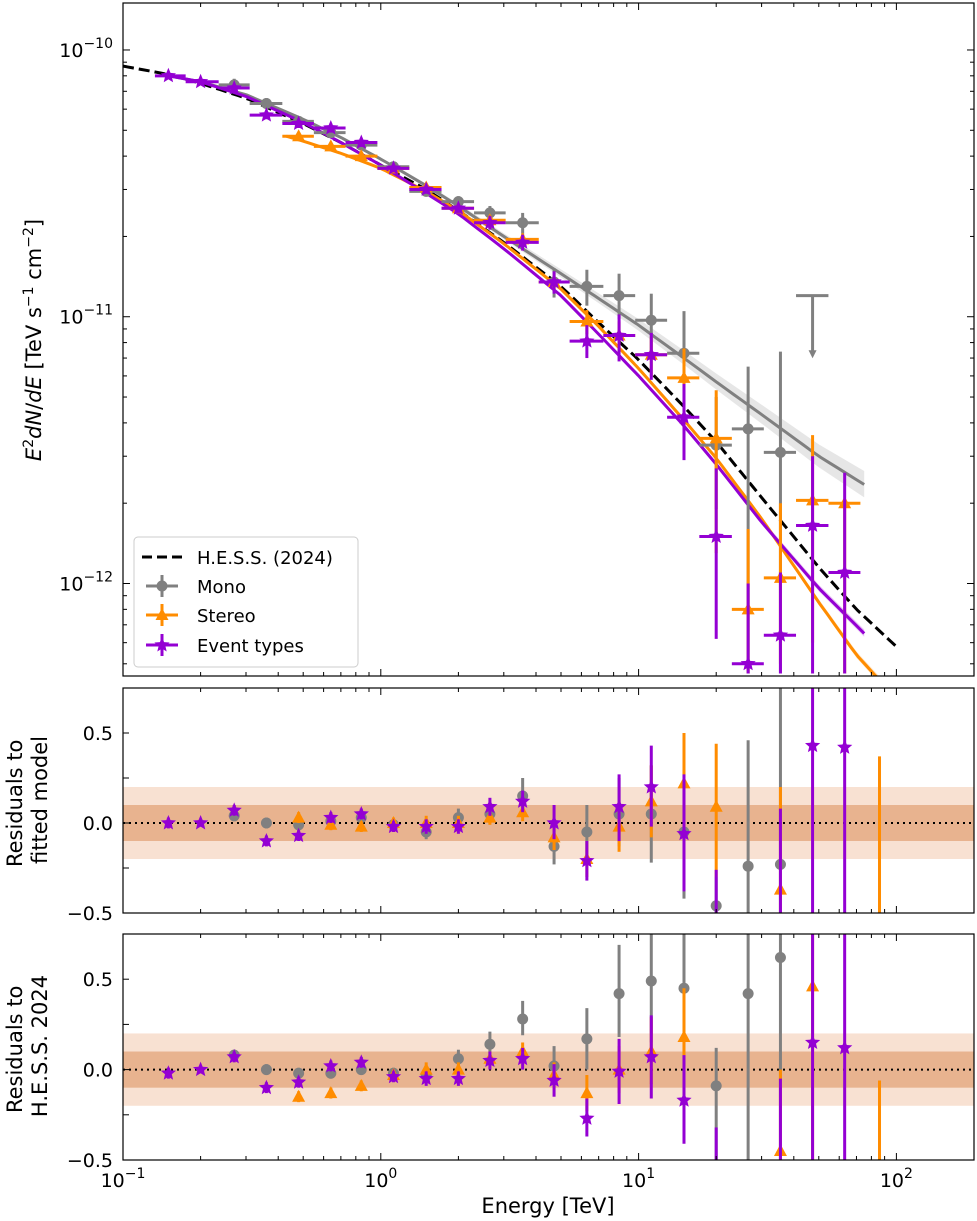 Image resolution: width=977 pixels, height=1221 pixels. I want to click on legend-event_types-marker, so click(162, 644).